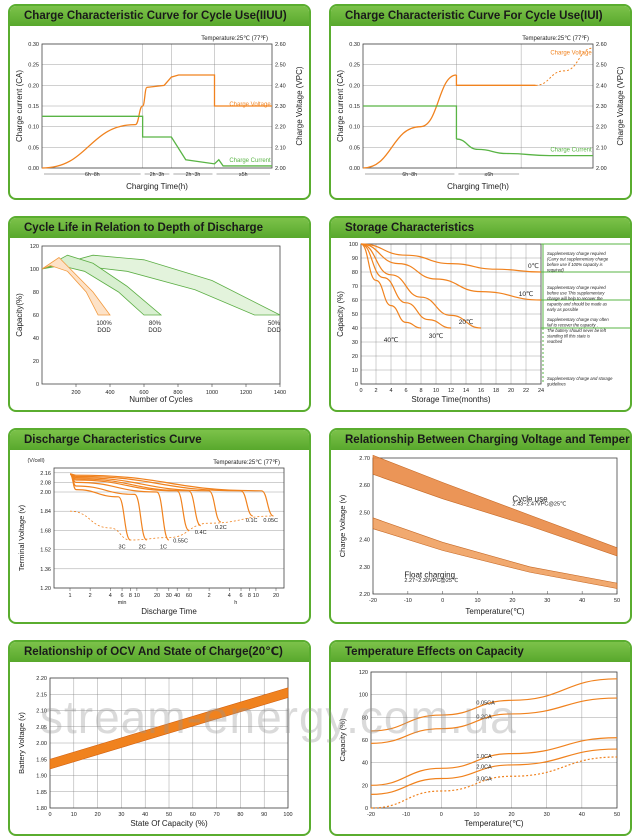 This screenshot has height=840, width=640. I want to click on series-label: 50%, so click(274, 324).